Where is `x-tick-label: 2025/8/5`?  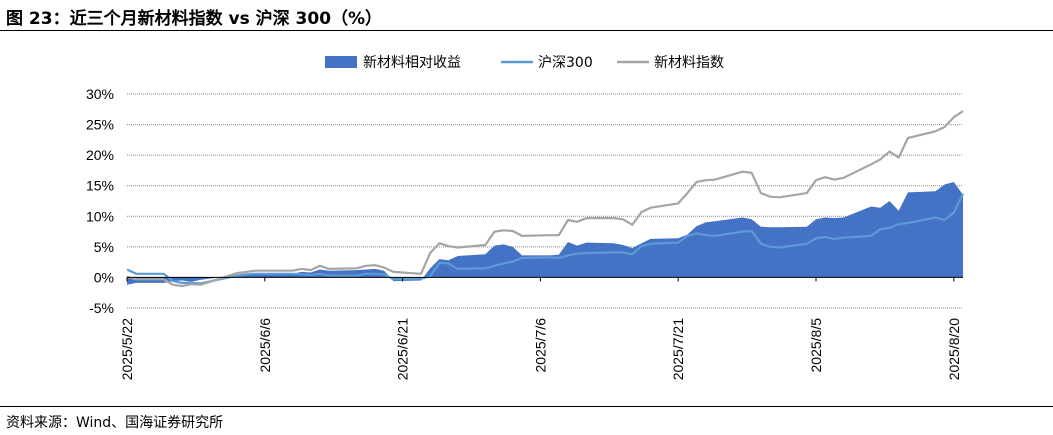 x-tick-label: 2025/8/5 is located at coordinates (816, 345).